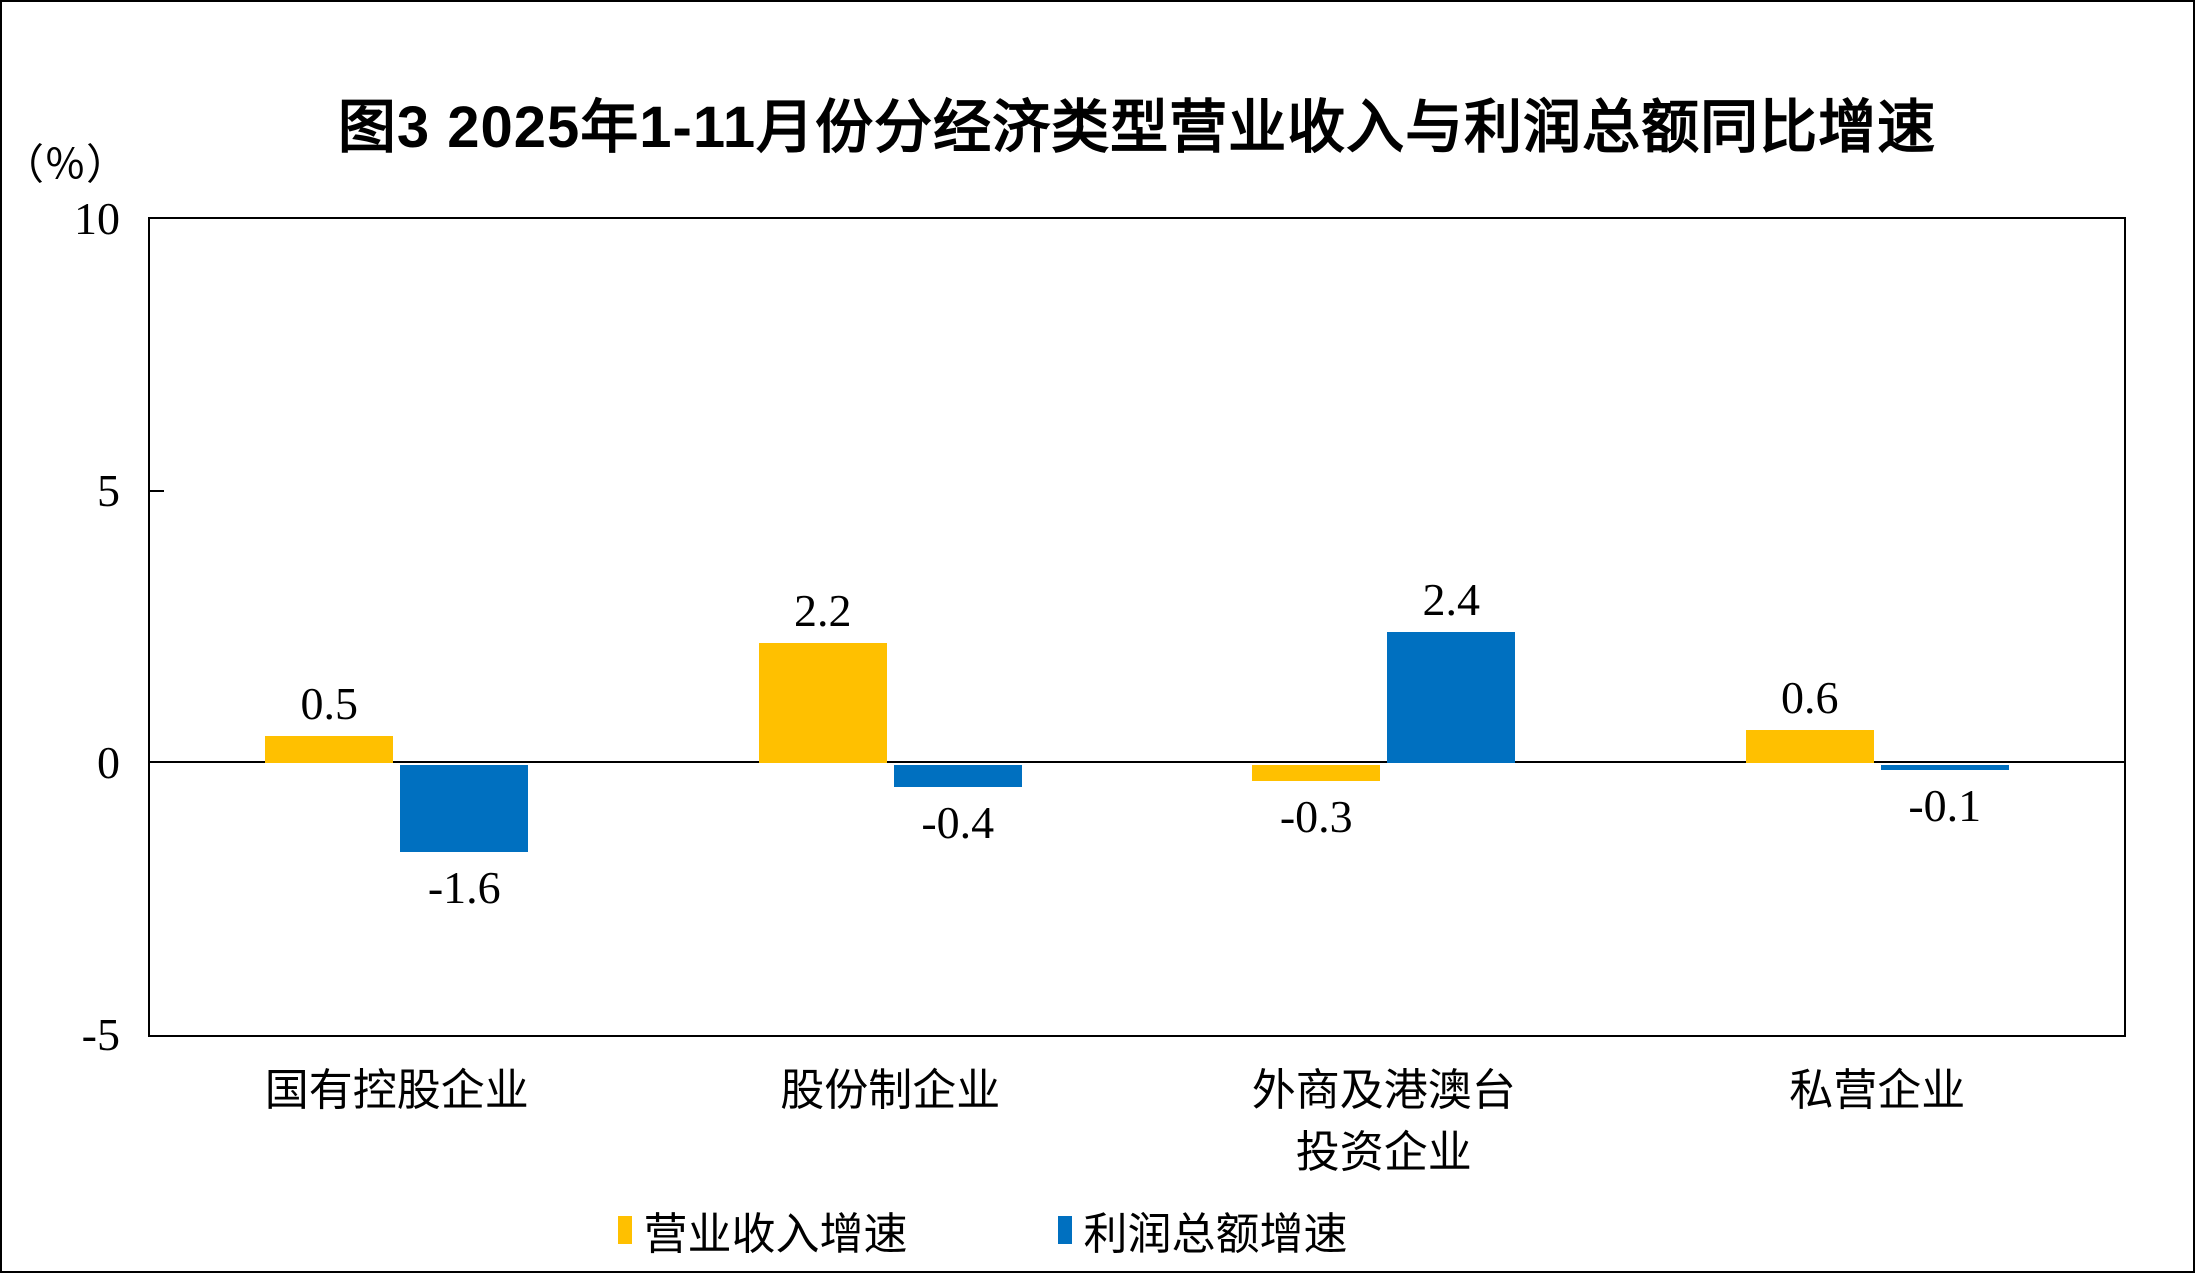  What do you see at coordinates (1945, 805) in the screenshot?
I see `value-label-profit-3: -0.1` at bounding box center [1945, 805].